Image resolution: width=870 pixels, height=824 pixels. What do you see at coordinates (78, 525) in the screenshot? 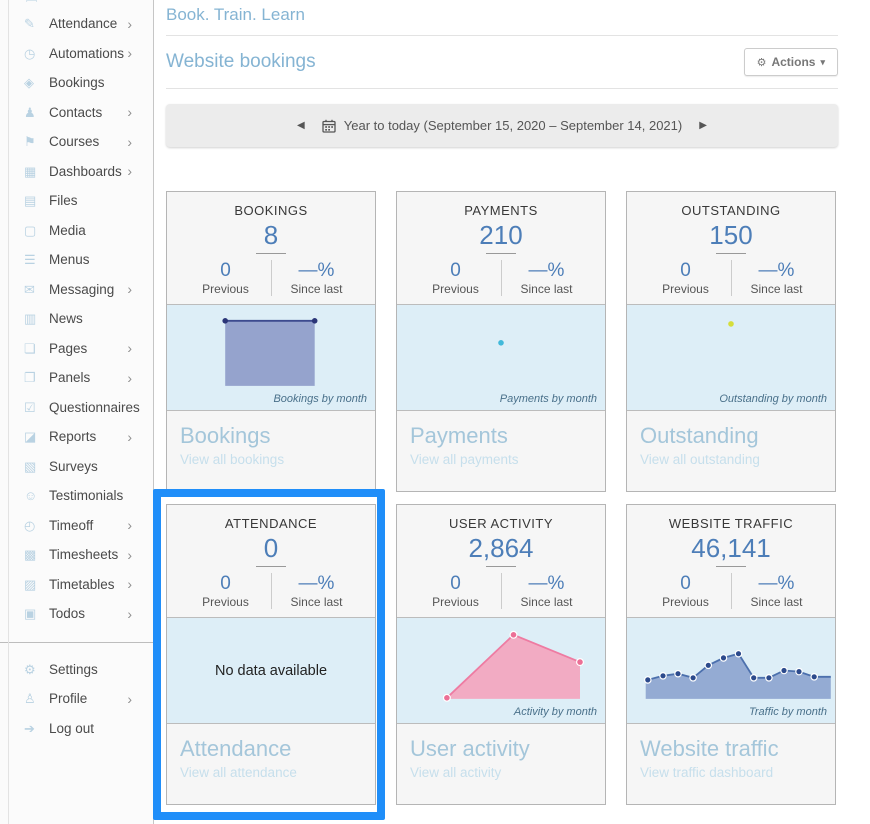
I see `sidebar-item-timeoff: ◴ Timeoff ›` at bounding box center [78, 525].